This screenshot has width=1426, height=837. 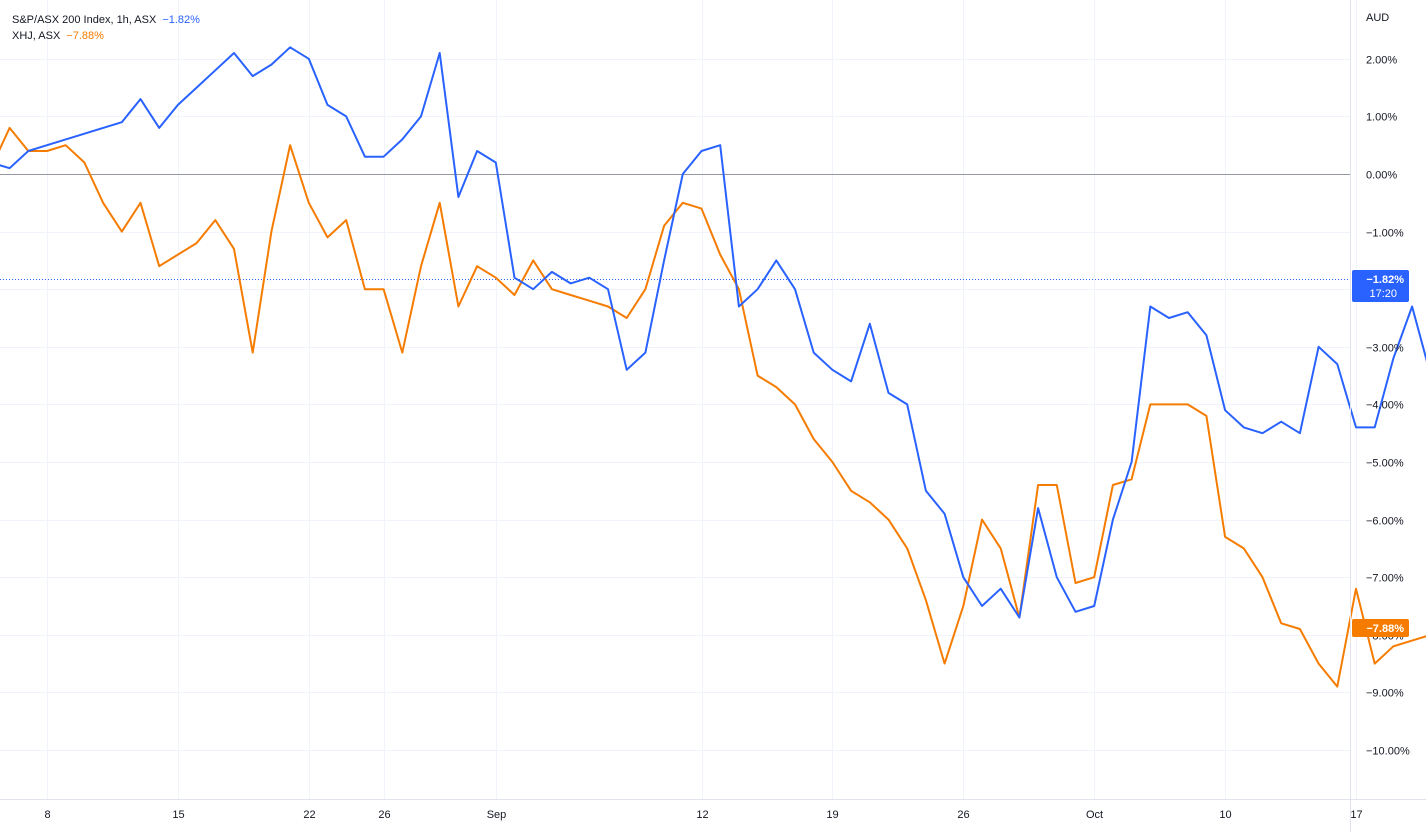 What do you see at coordinates (178, 815) in the screenshot?
I see `x-tick-label: 15` at bounding box center [178, 815].